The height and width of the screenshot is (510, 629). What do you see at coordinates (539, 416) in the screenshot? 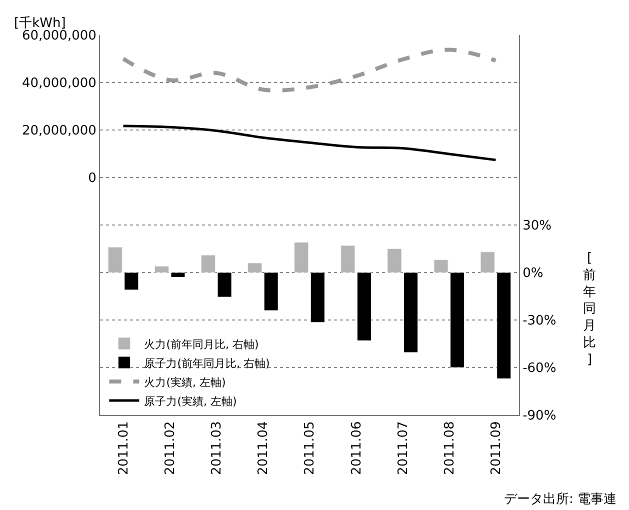
I see `y2-tick-label: -90%` at bounding box center [539, 416].